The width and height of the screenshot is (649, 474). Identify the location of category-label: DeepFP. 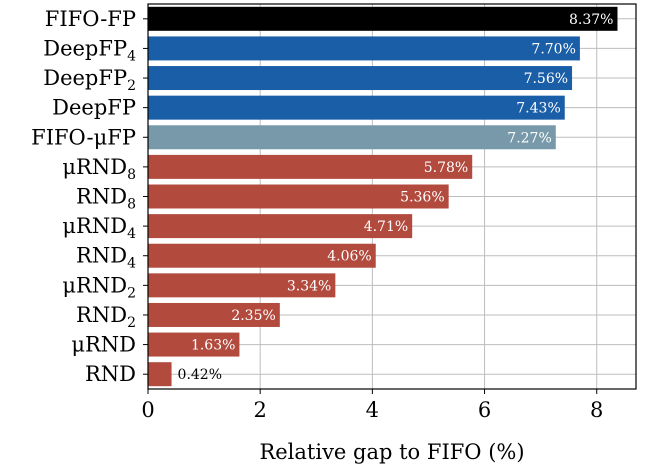
(94, 108).